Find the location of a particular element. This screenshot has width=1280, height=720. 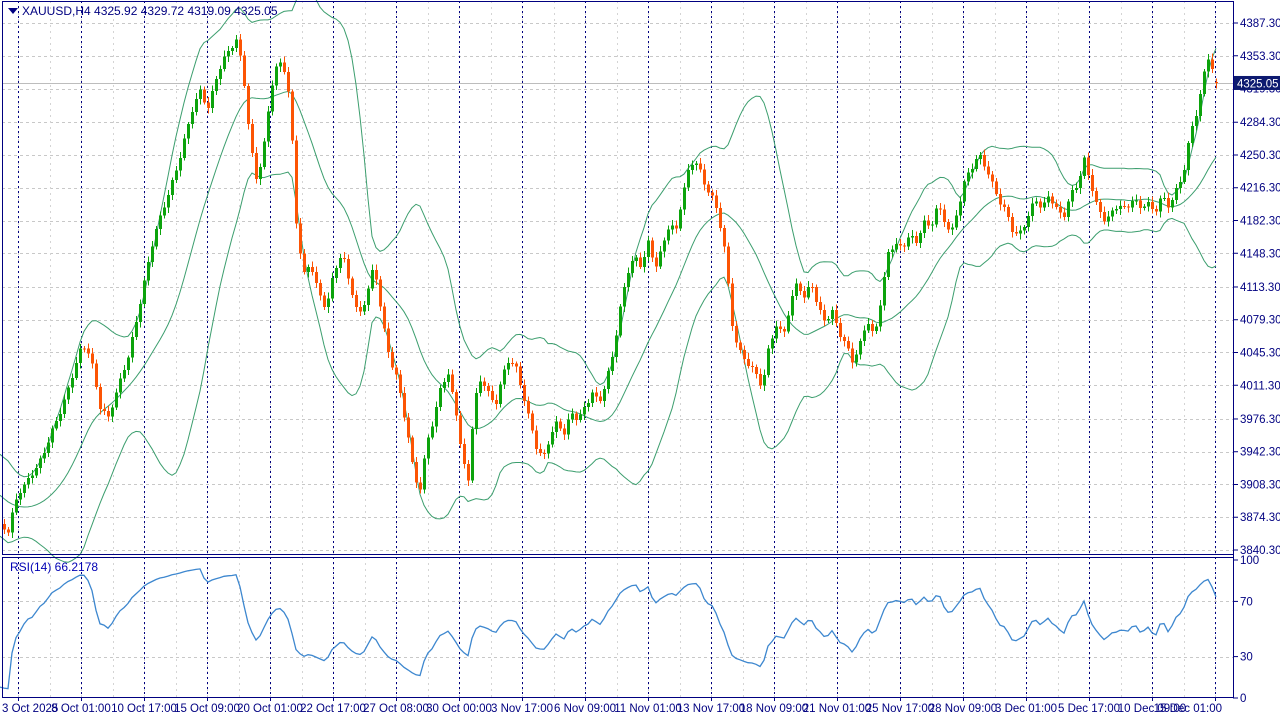

price-tick-label: 4079.30 is located at coordinates (1260, 321).